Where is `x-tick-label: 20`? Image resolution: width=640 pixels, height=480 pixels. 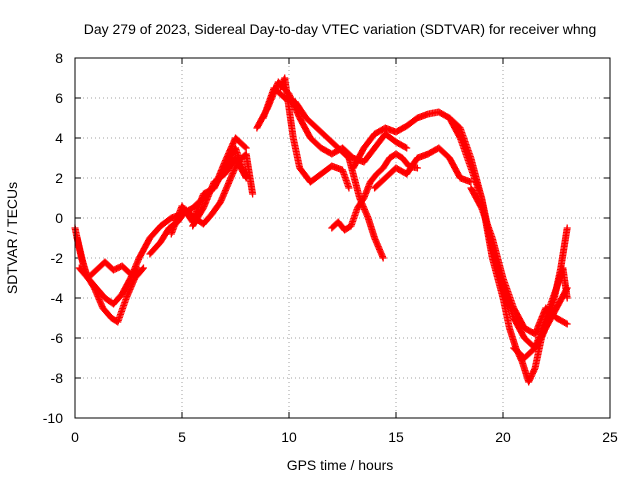 x-tick-label: 20 is located at coordinates (503, 437).